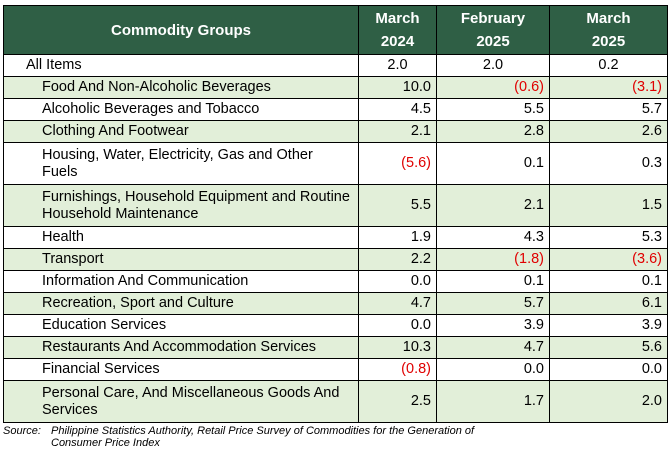 This screenshot has height=454, width=670. I want to click on value-february-2025: 5.7, so click(493, 303).